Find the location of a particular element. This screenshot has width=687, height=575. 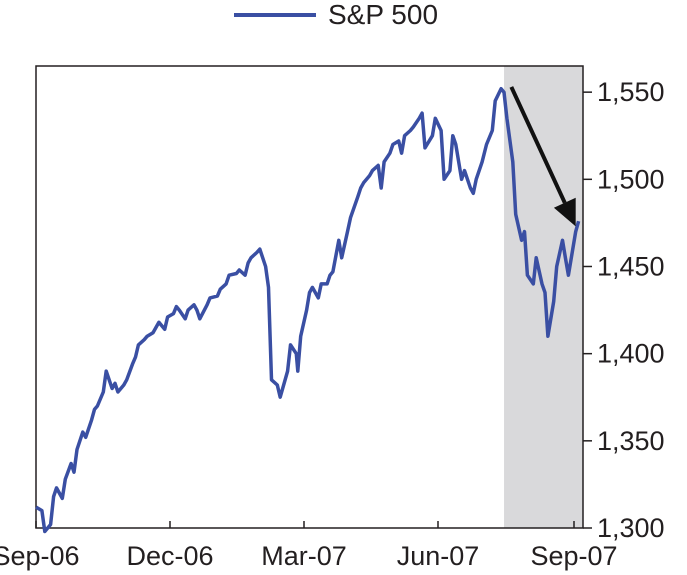

trend-arrow is located at coordinates (542, 156).